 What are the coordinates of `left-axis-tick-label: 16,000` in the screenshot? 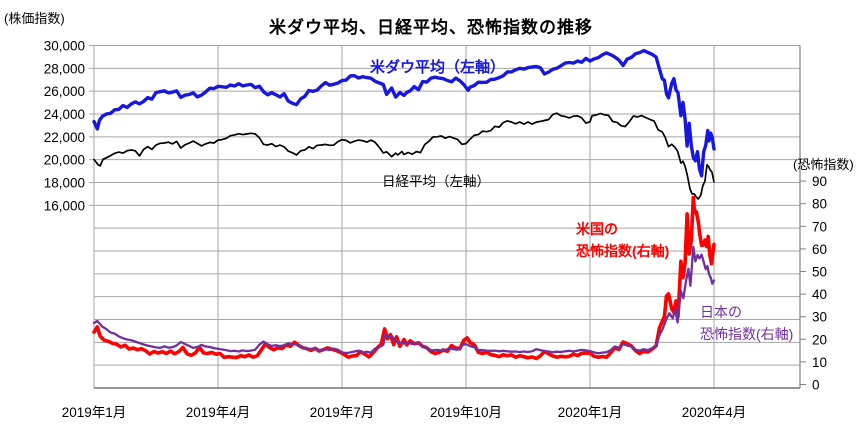 It's located at (64, 205).